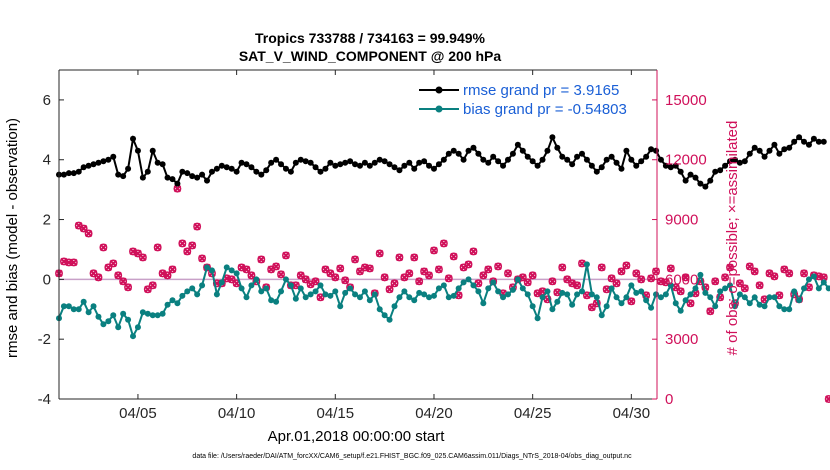 The height and width of the screenshot is (470, 830). What do you see at coordinates (632, 413) in the screenshot?
I see `x-tick-label: 04/30` at bounding box center [632, 413].